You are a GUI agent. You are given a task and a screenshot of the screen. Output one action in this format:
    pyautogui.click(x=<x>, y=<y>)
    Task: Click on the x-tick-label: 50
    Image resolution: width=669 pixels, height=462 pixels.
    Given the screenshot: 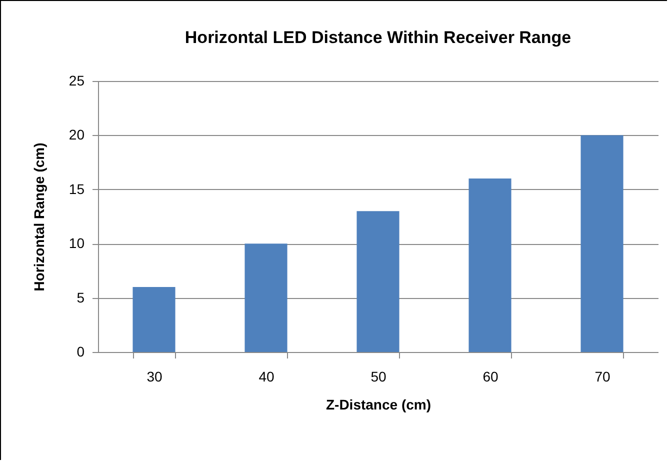 What is the action you would take?
    pyautogui.click(x=378, y=376)
    